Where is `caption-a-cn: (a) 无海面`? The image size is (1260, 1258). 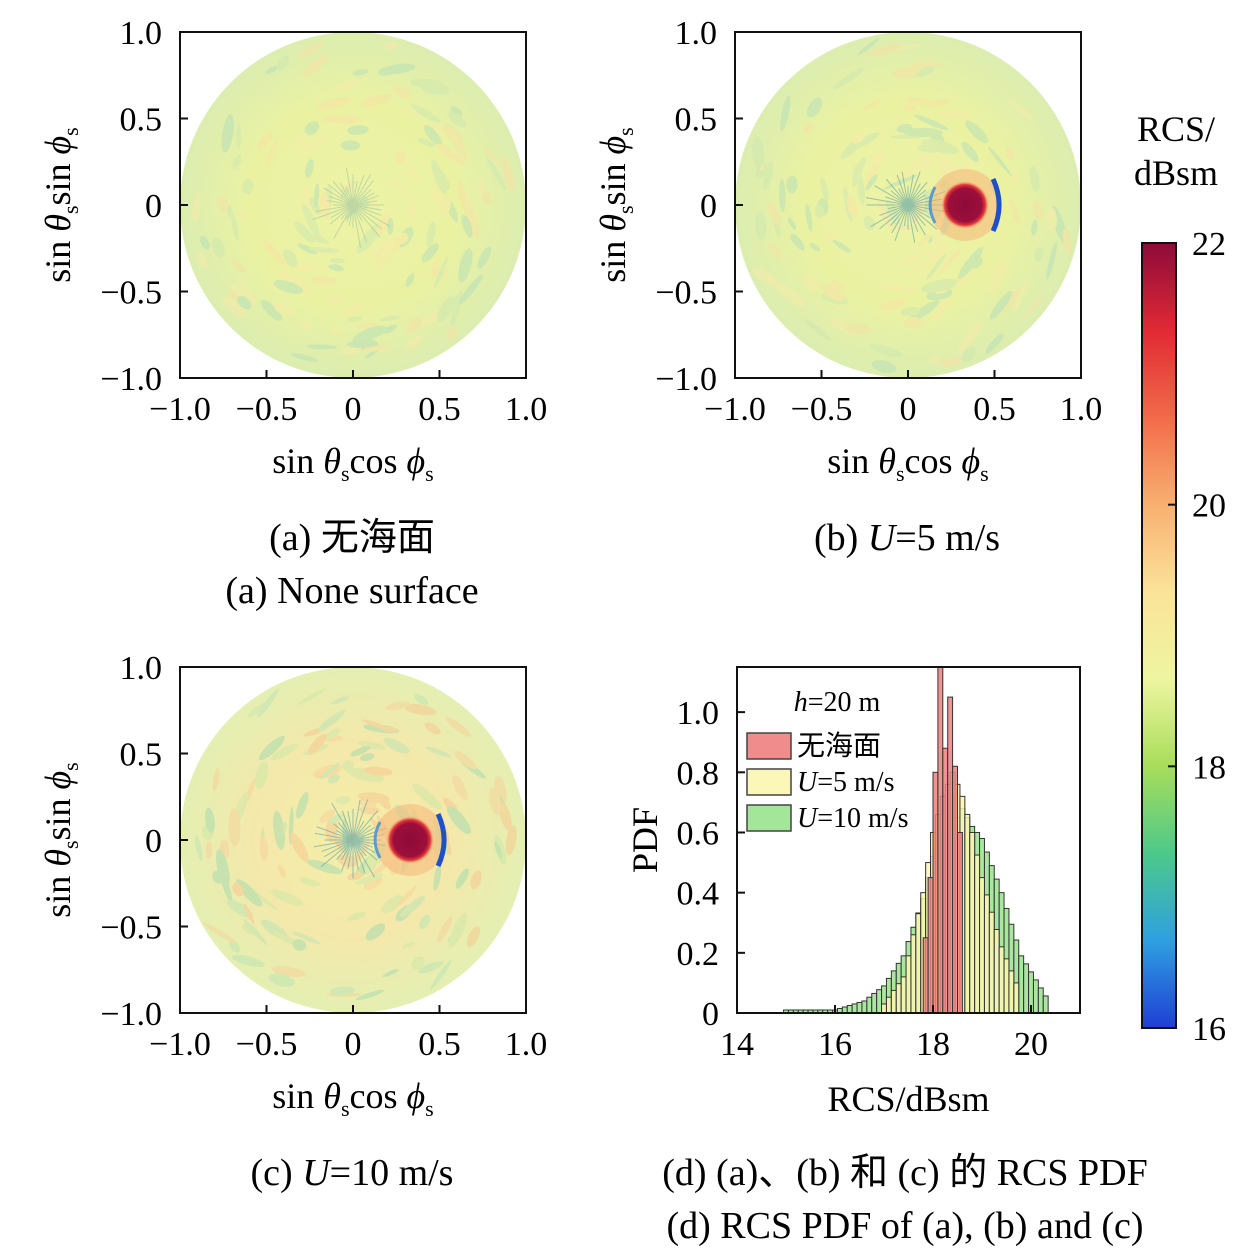 caption-a-cn: (a) 无海面 is located at coordinates (352, 538).